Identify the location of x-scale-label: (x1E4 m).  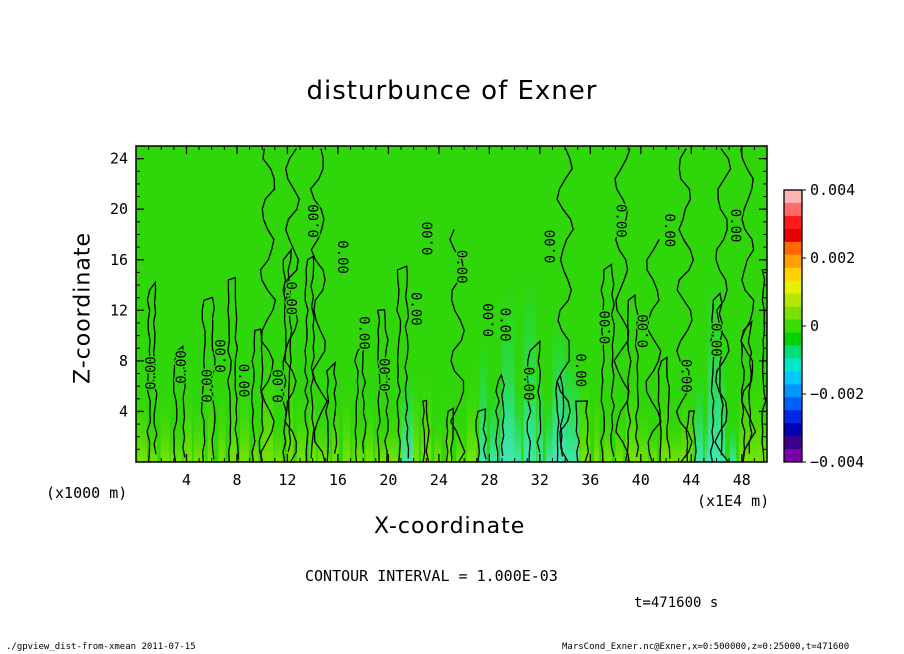
(733, 501).